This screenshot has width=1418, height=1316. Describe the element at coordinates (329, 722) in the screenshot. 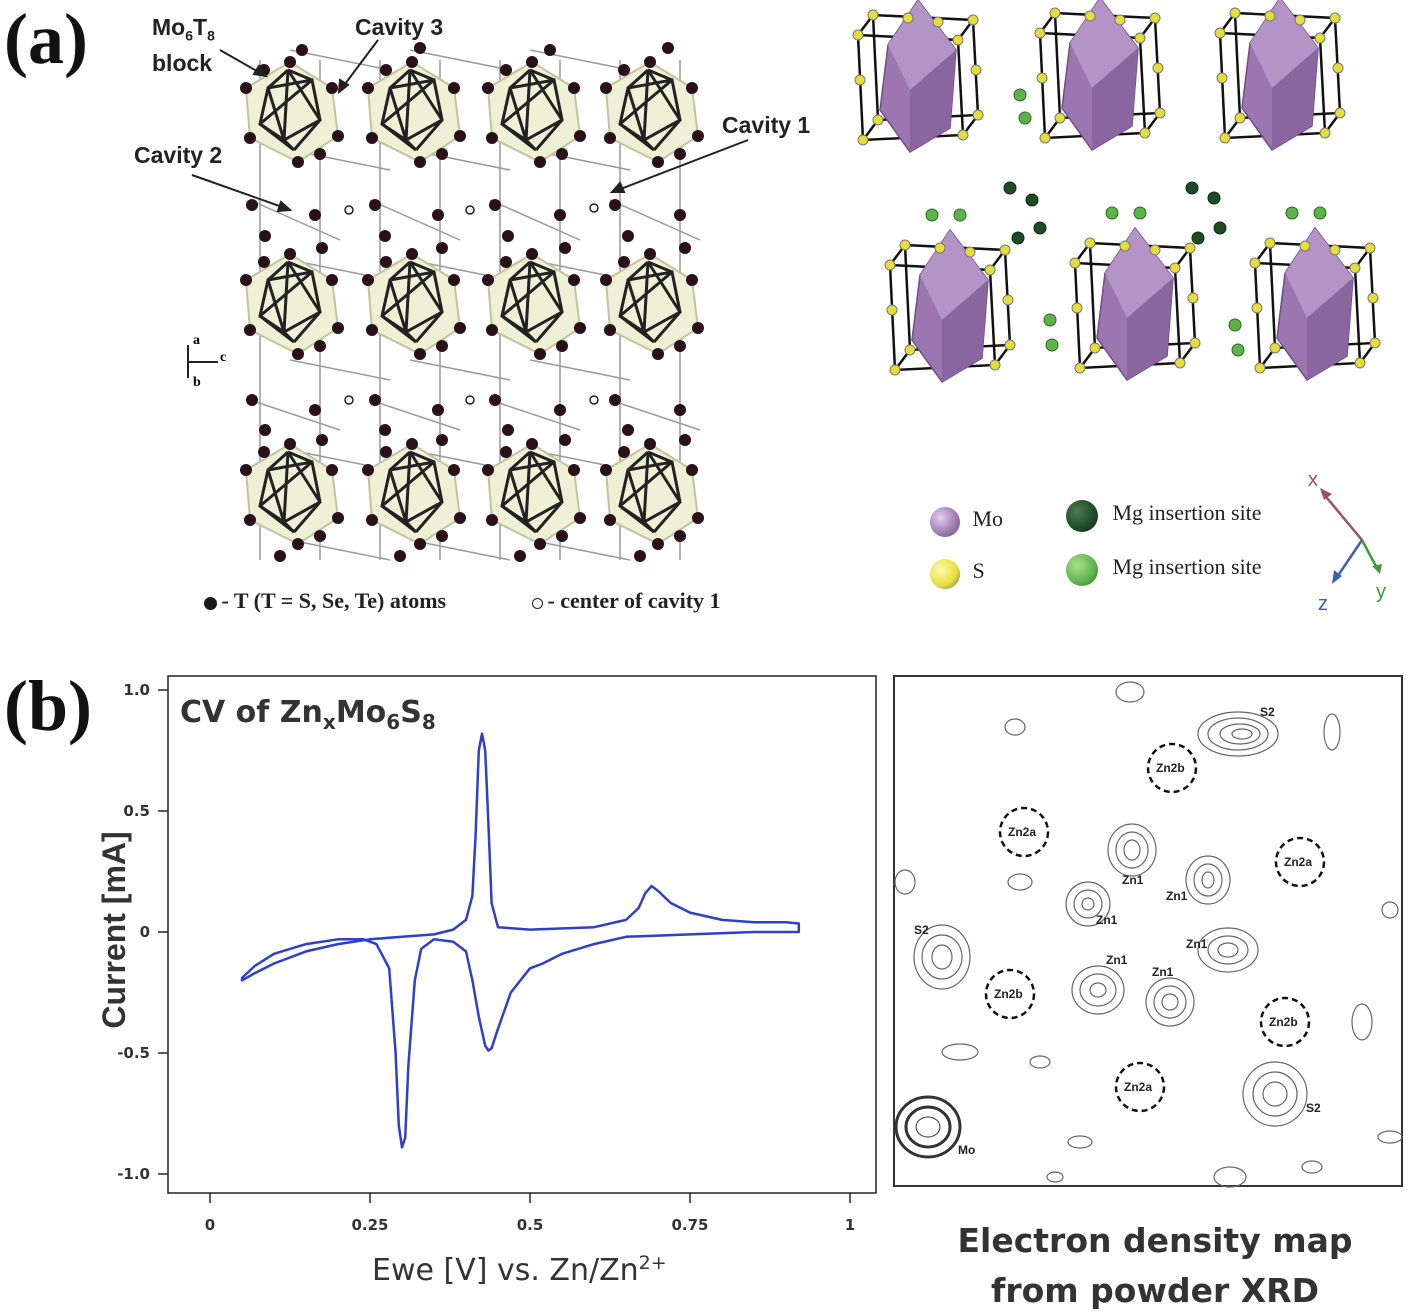

I see `cv-title-sub-x: x` at that location.